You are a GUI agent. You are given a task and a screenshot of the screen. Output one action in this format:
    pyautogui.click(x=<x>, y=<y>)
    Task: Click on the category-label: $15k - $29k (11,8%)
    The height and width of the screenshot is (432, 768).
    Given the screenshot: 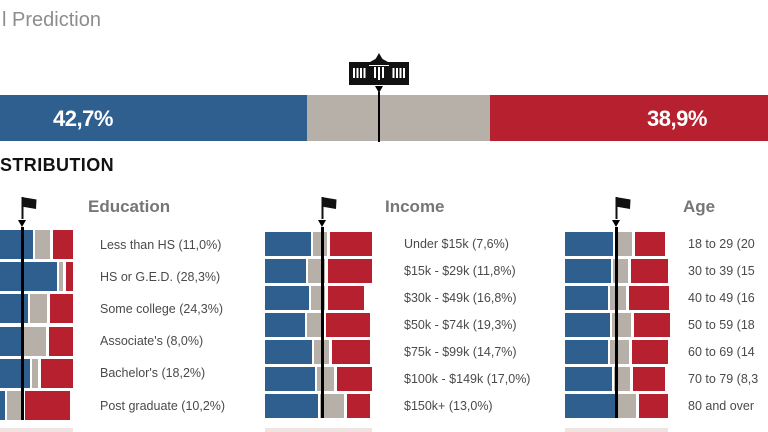 What is the action you would take?
    pyautogui.click(x=460, y=271)
    